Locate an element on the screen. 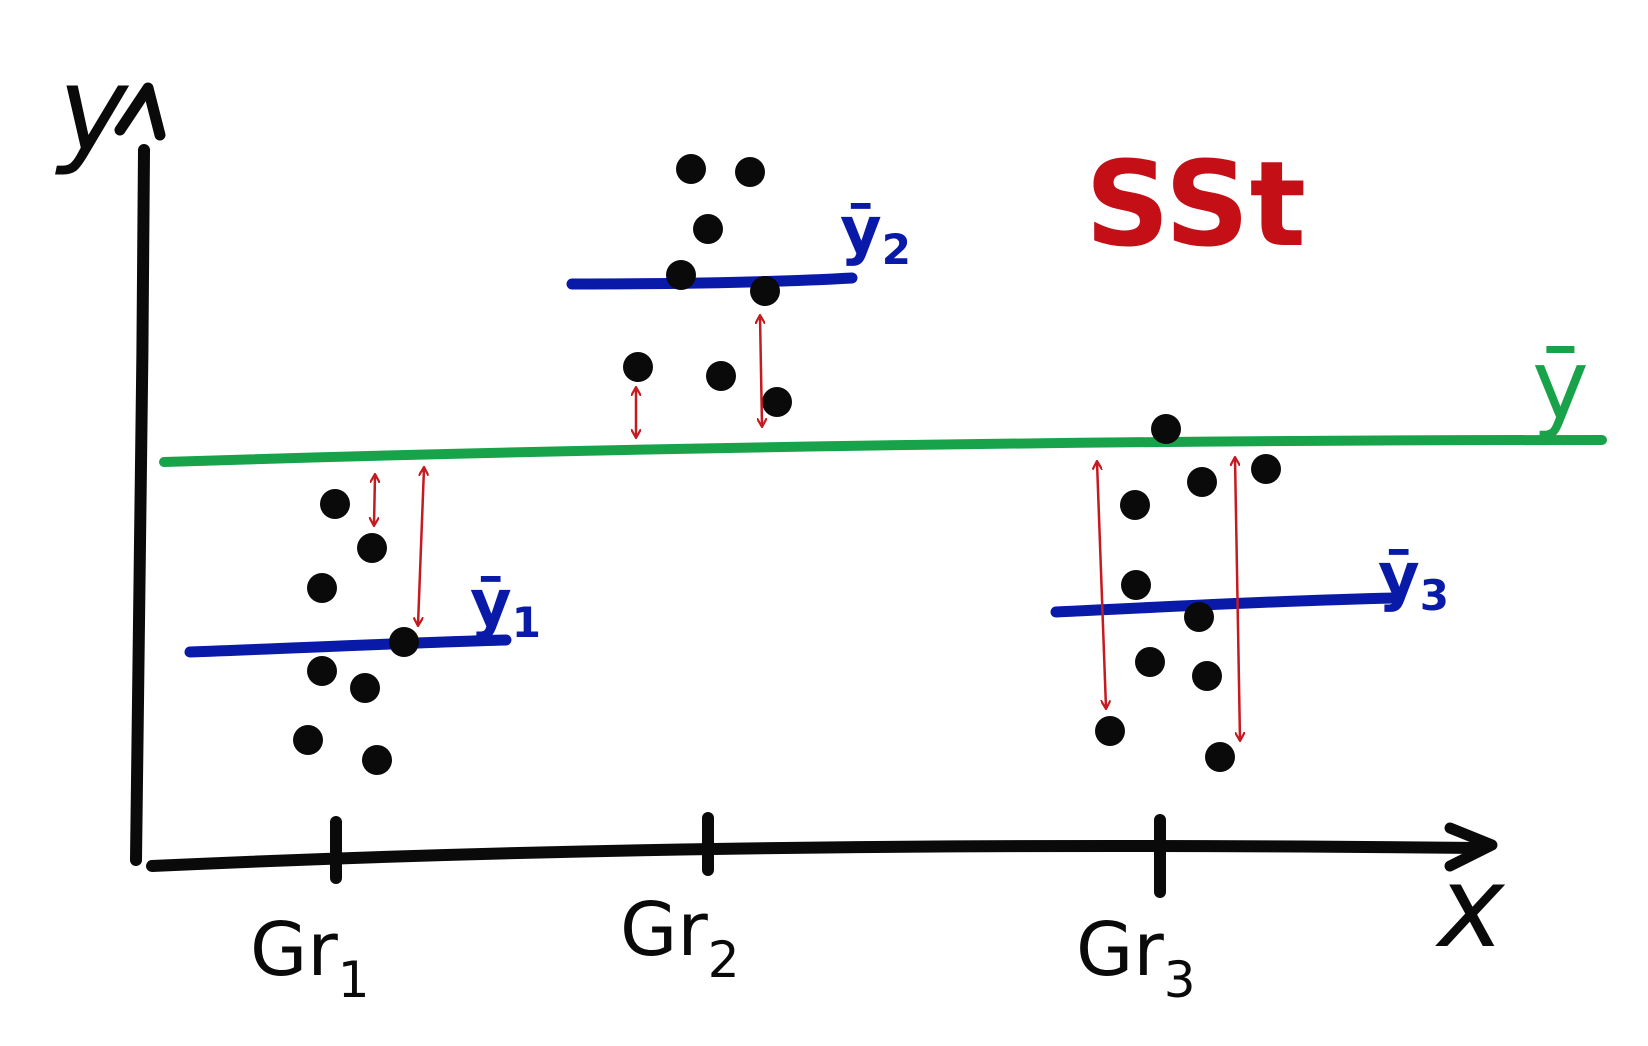 The width and height of the screenshot is (1648, 1046). grand-mean-label: ȳ is located at coordinates (1560, 385).